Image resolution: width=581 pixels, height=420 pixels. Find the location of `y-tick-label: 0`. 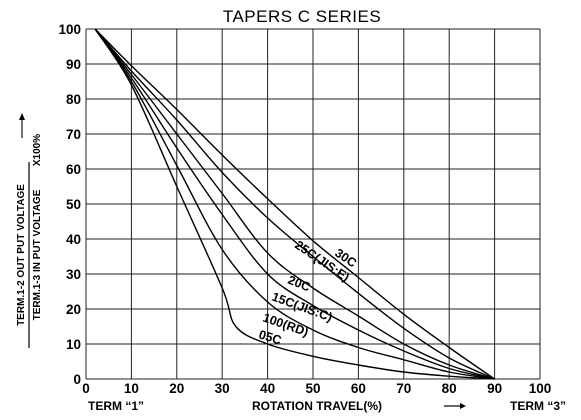

y-tick-label: 0 is located at coordinates (77, 379).